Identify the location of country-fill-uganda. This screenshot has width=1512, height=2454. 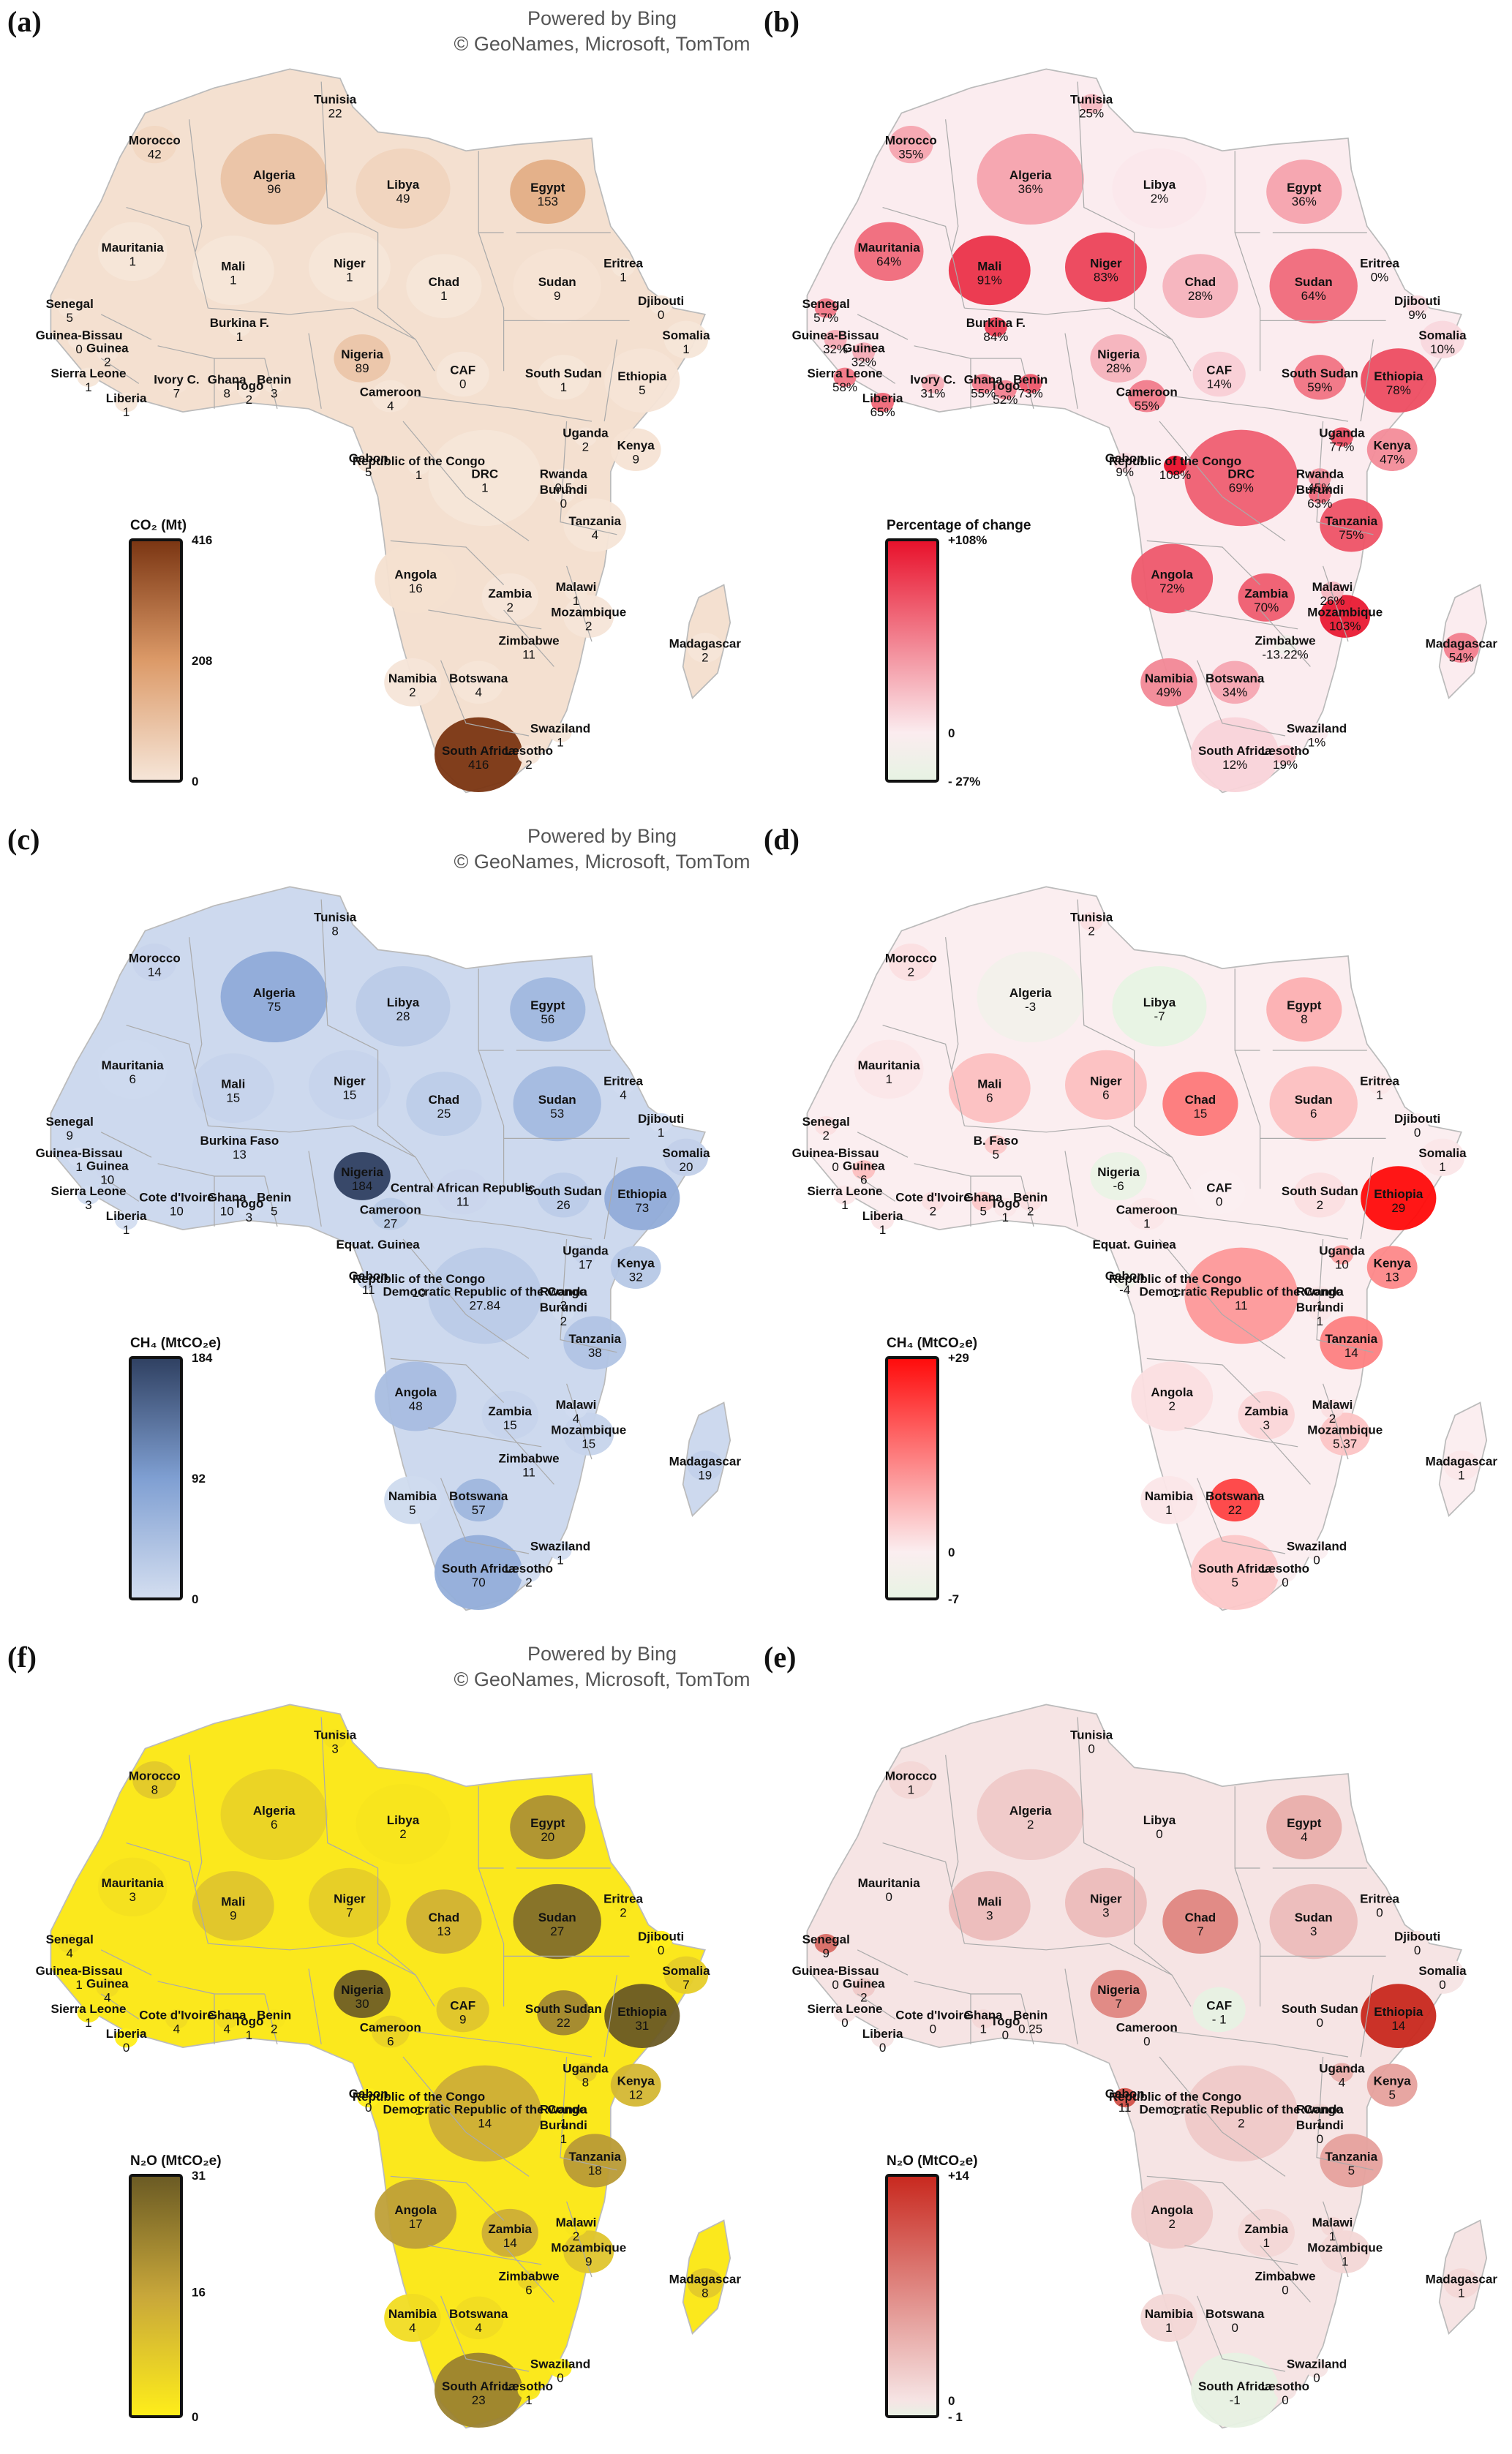
(585, 1255).